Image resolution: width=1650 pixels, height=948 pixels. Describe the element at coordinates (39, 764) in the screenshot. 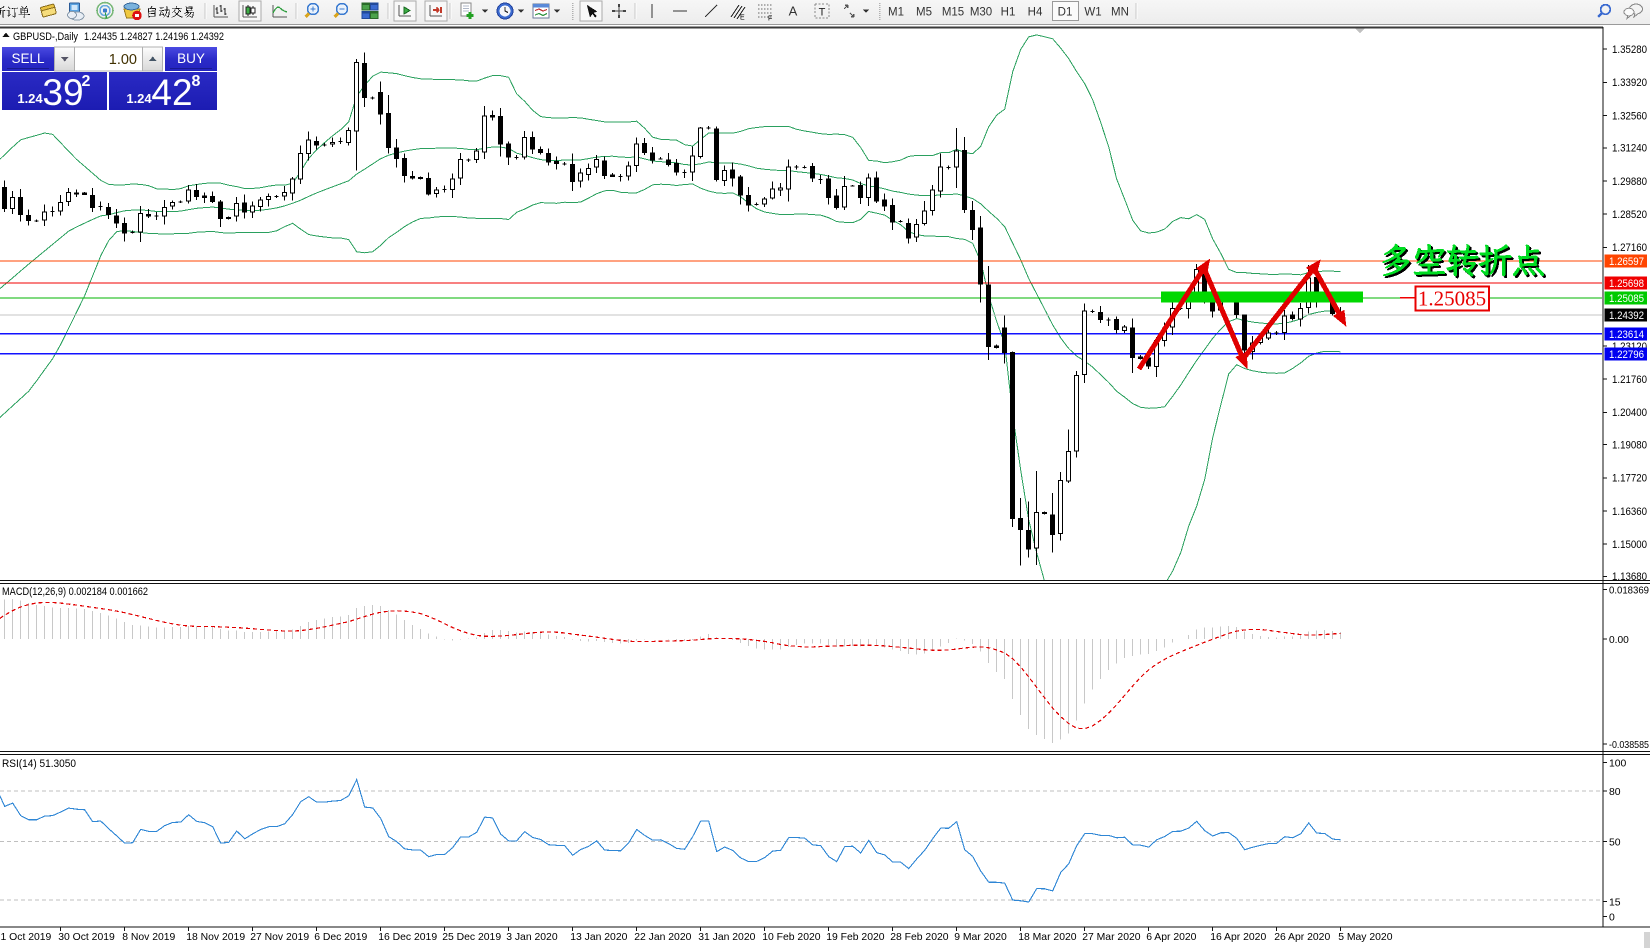

I see `svg-text: RSI(14) 51.3050` at that location.